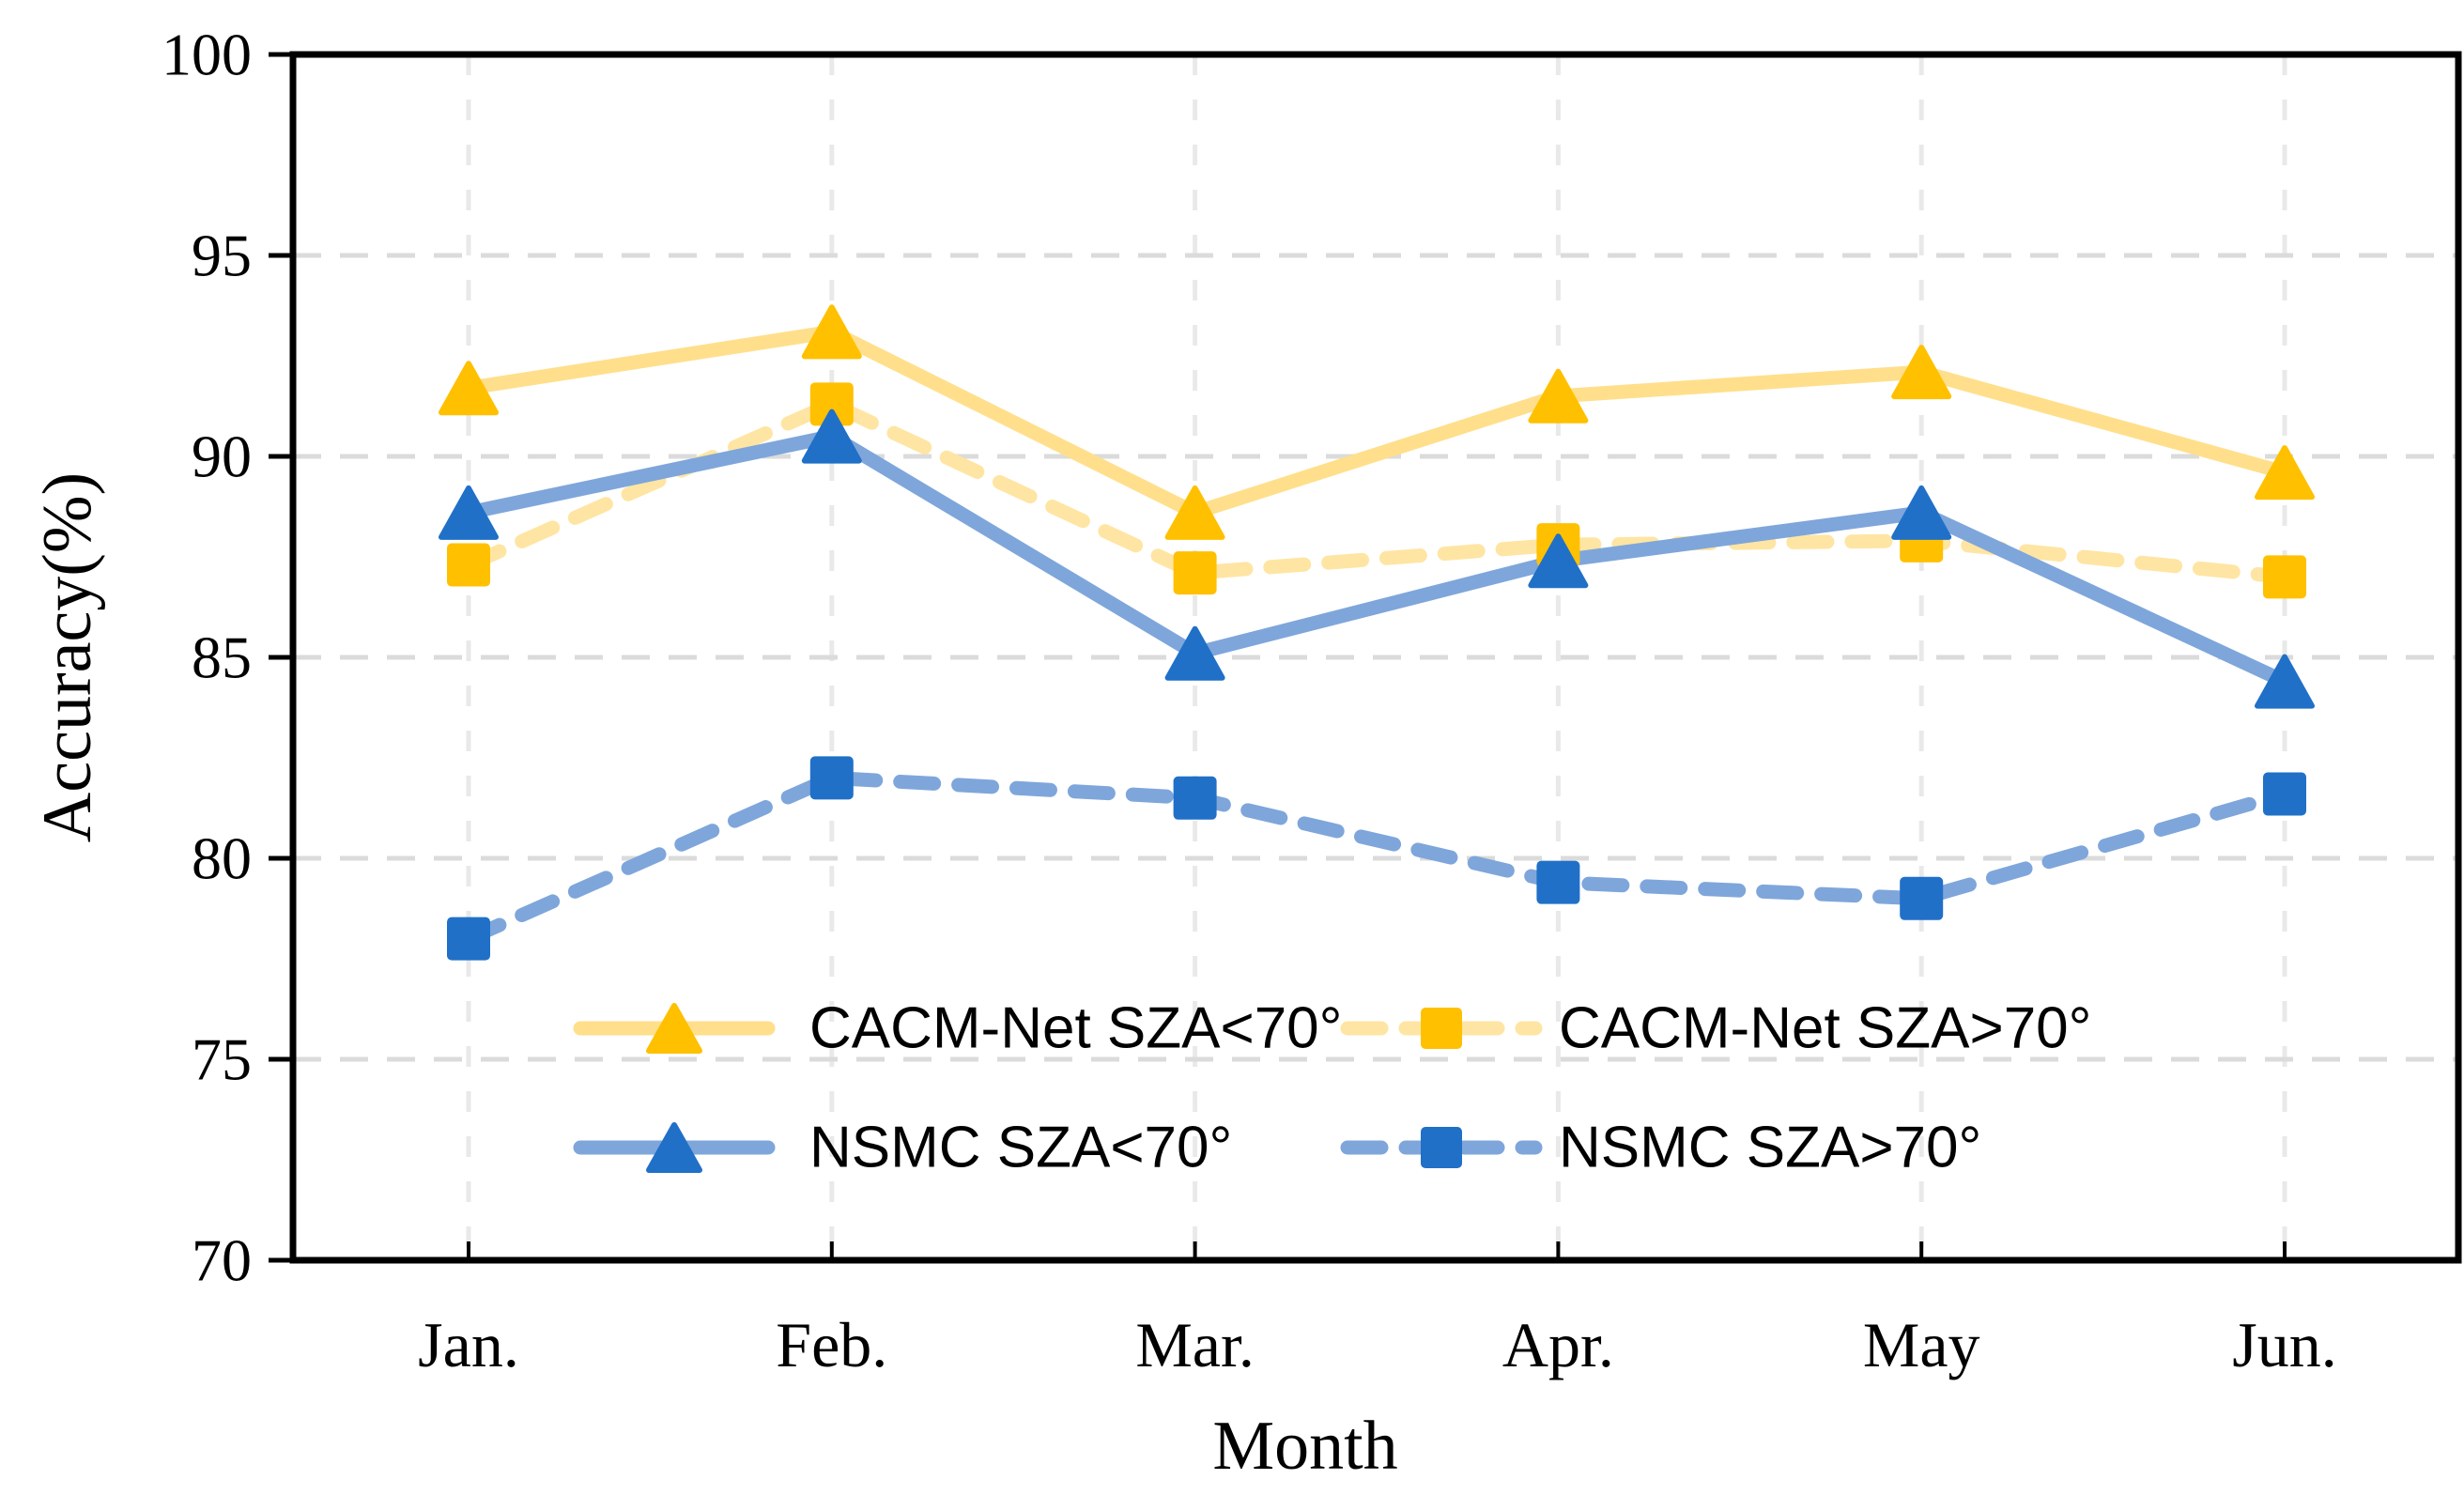  I want to click on marker-triangle-s0-Jun, so click(2285, 473).